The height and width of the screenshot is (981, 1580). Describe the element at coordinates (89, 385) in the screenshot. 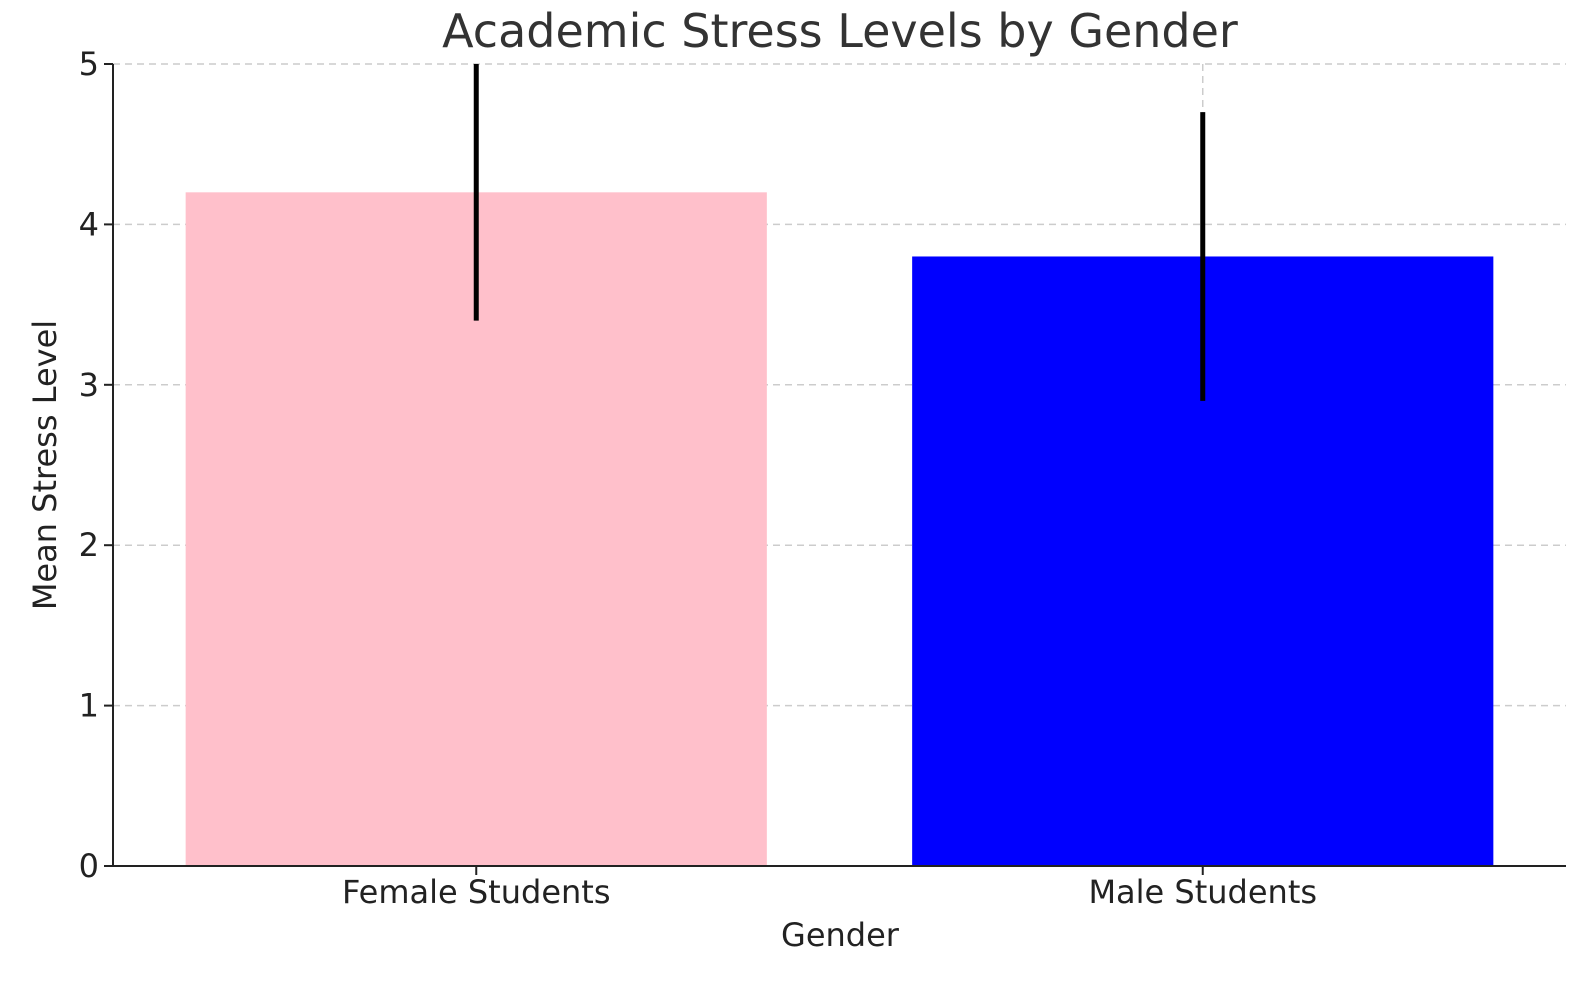

I see `y-tick-label: 3` at that location.